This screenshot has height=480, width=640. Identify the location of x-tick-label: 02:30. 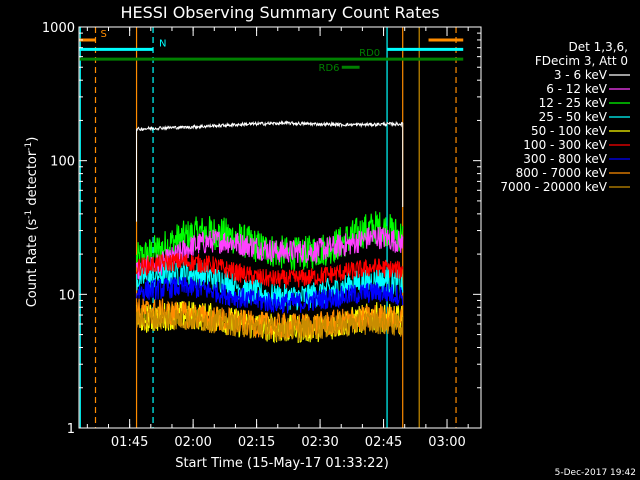
(319, 442).